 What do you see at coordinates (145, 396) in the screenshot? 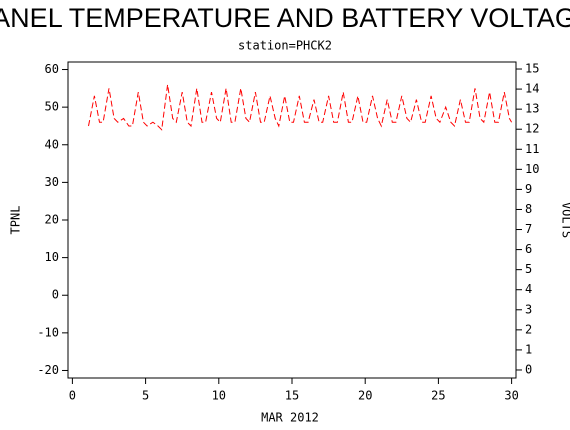
I see `x-tick-label: 5` at bounding box center [145, 396].